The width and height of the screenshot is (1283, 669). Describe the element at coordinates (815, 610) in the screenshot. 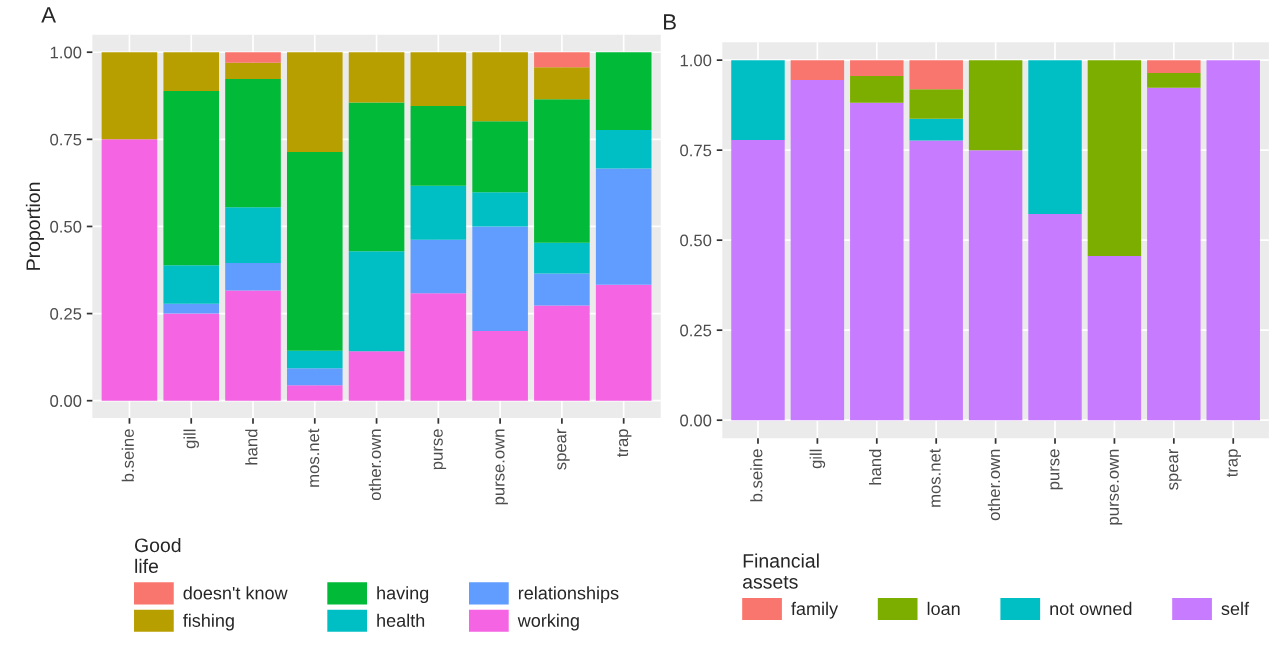

I see `legend-label: family` at that location.